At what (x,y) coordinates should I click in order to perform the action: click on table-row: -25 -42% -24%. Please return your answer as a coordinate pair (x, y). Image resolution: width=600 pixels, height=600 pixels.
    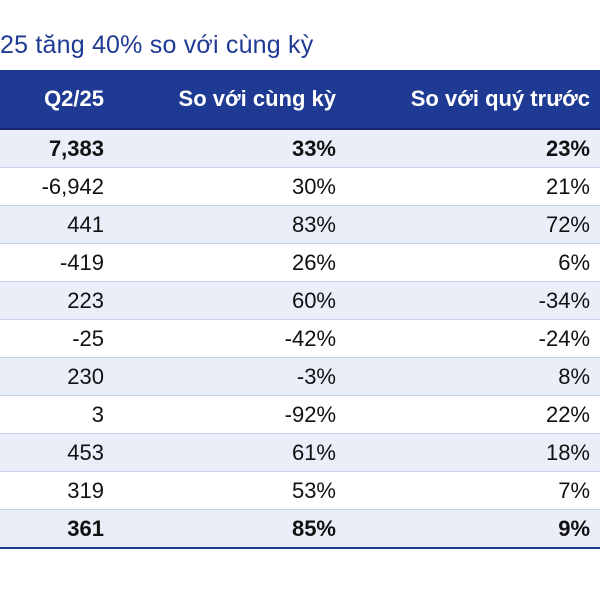
    Looking at the image, I should click on (300, 339).